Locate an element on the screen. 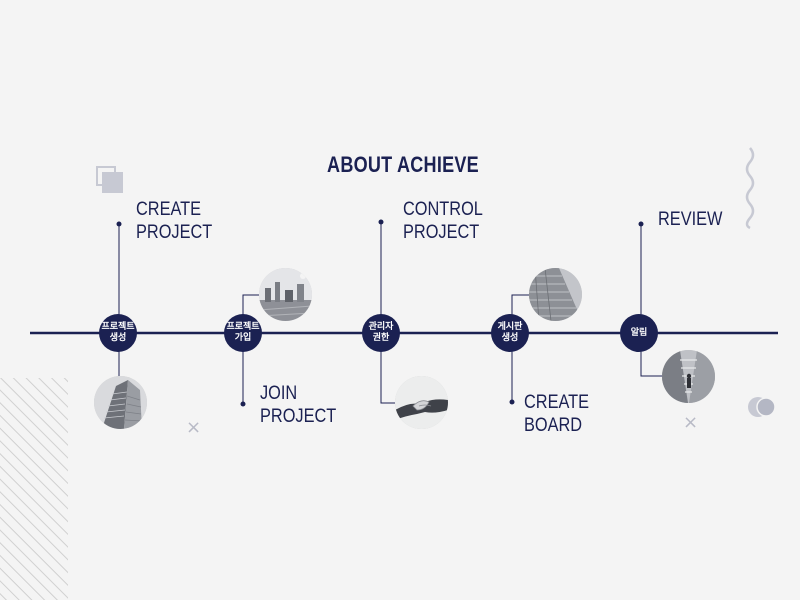 Image resolution: width=800 pixels, height=600 pixels. caption-line: REVIEW is located at coordinates (690, 219).